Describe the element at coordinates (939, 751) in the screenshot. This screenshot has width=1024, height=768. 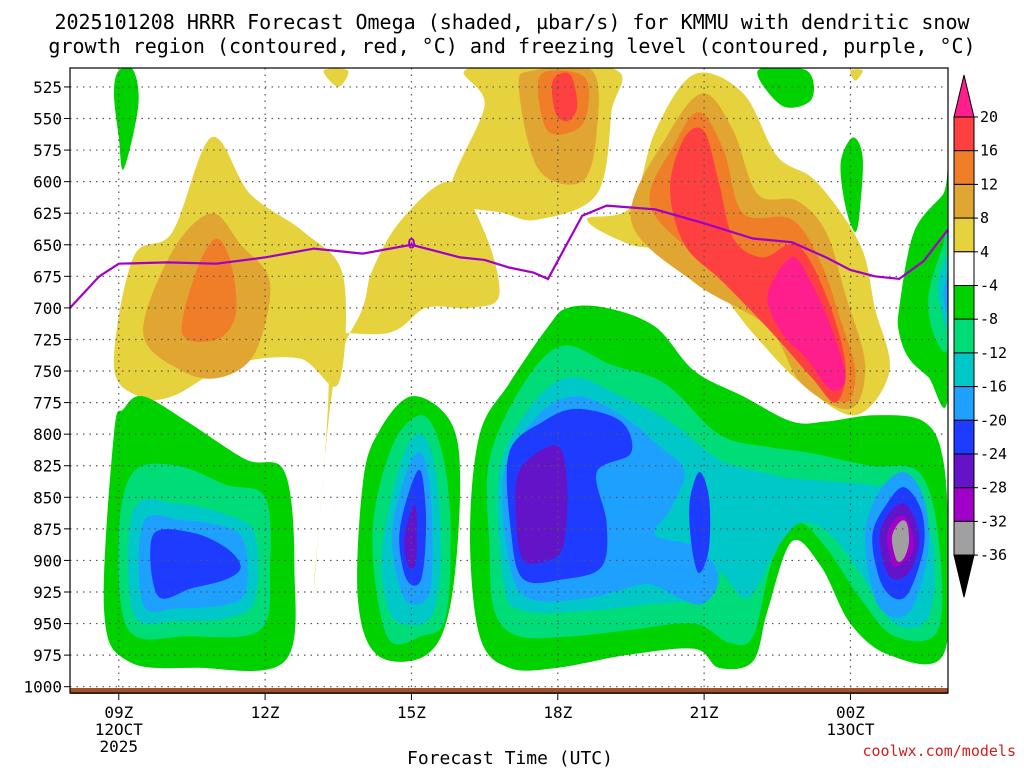
I see `site-credit: coolwx.com/models` at that location.